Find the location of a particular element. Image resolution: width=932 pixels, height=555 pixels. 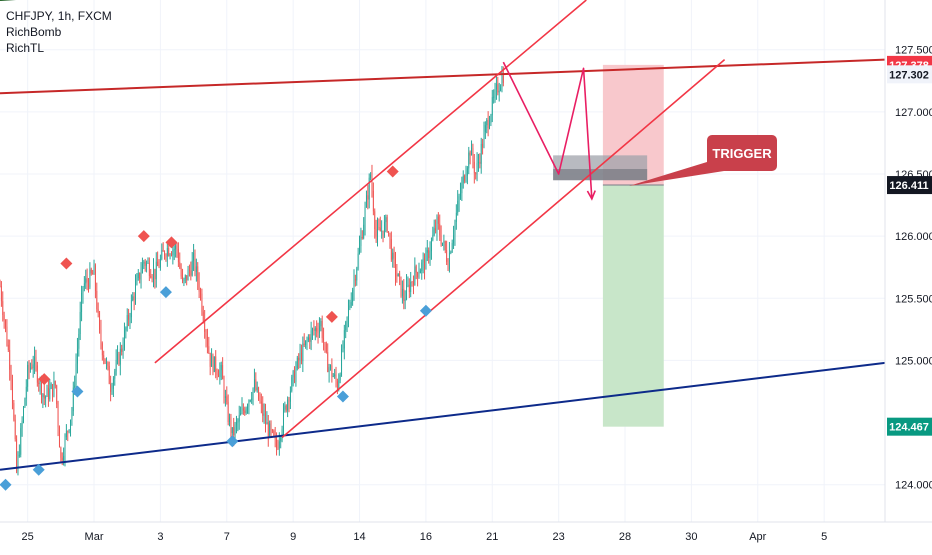

symbol-title: CHFJPY, 1h, FXCM is located at coordinates (59, 16).